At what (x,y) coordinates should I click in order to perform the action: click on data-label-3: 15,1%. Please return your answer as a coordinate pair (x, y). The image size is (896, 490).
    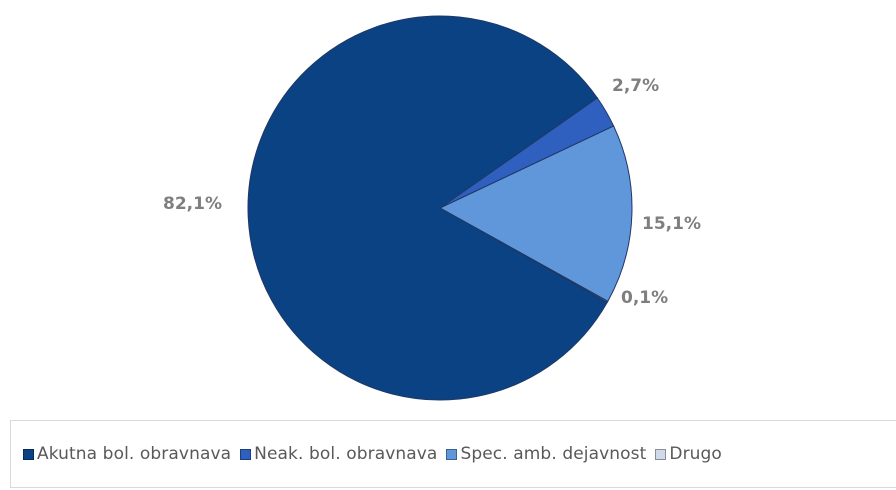
    Looking at the image, I should click on (671, 224).